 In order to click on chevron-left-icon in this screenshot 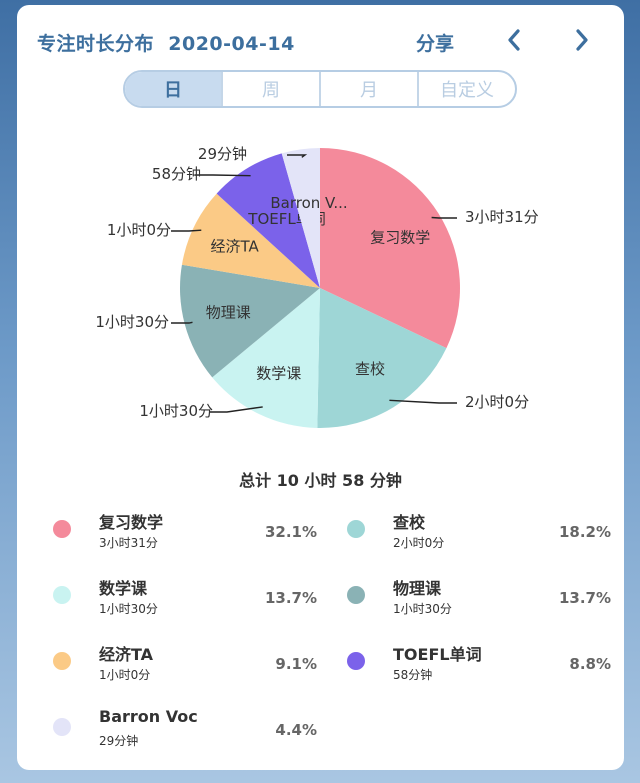, I will do `click(514, 40)`.